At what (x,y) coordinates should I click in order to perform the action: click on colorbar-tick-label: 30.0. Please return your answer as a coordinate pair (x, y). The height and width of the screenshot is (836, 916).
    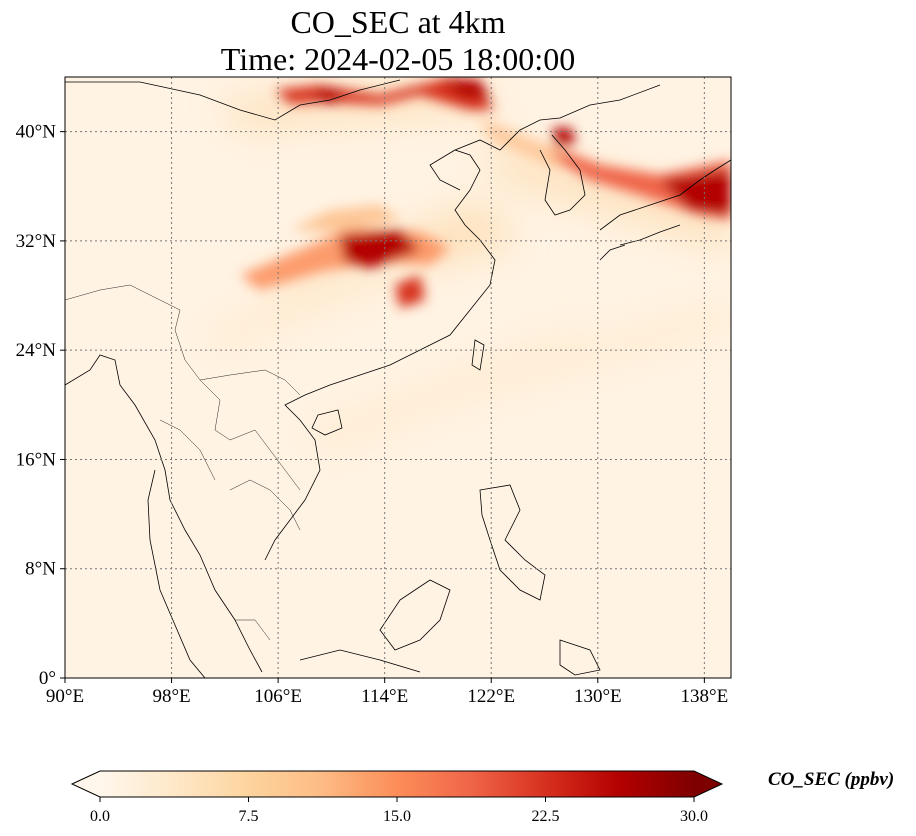
    Looking at the image, I should click on (694, 816).